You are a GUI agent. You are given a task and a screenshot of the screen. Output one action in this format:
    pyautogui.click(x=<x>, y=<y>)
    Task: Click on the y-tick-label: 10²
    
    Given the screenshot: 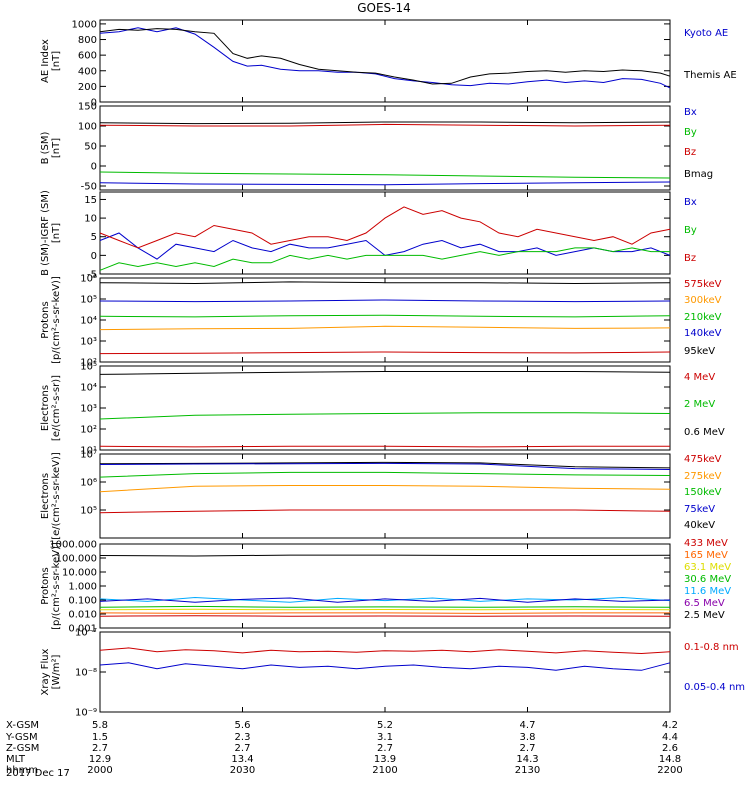 What is the action you would take?
    pyautogui.click(x=88, y=363)
    